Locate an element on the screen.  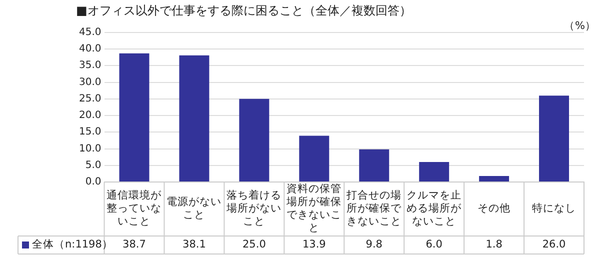
text: 1.8 is located at coordinates (494, 244).